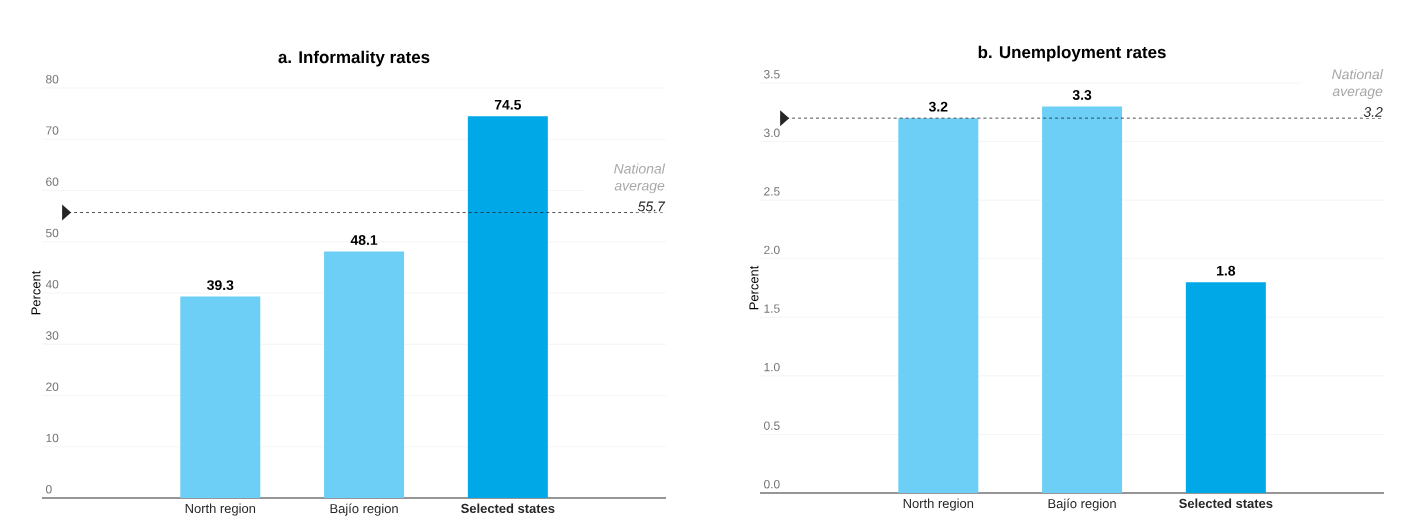  Describe the element at coordinates (52, 181) in the screenshot. I see `y-tick-label: 60` at that location.